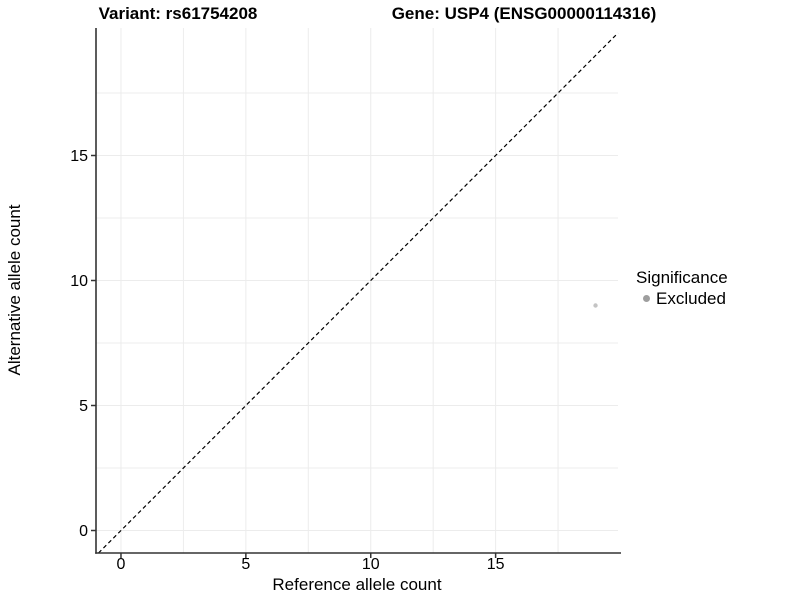 The height and width of the screenshot is (600, 800). Describe the element at coordinates (524, 13) in the screenshot. I see `plot-title-gene: Gene: USP4 (ENSG00000114316)` at that location.